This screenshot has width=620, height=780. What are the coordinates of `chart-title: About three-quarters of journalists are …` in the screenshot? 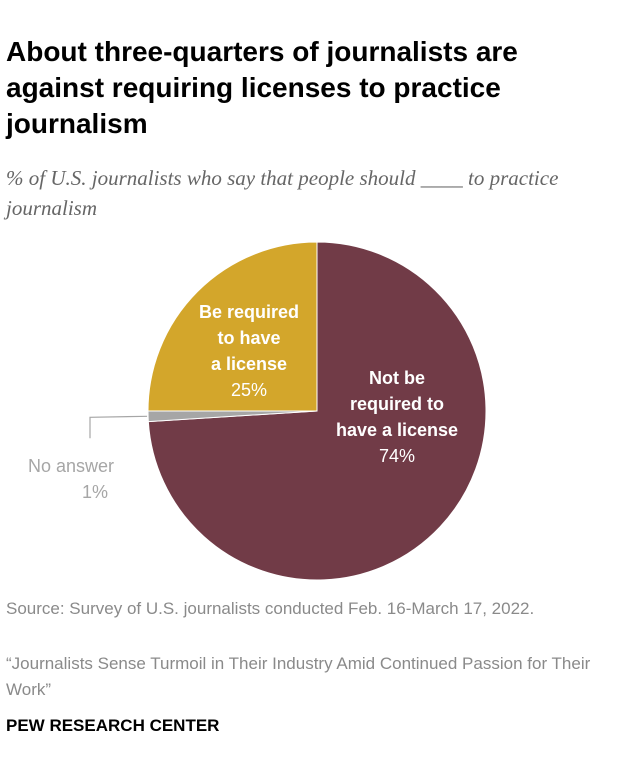 It's located at (262, 87).